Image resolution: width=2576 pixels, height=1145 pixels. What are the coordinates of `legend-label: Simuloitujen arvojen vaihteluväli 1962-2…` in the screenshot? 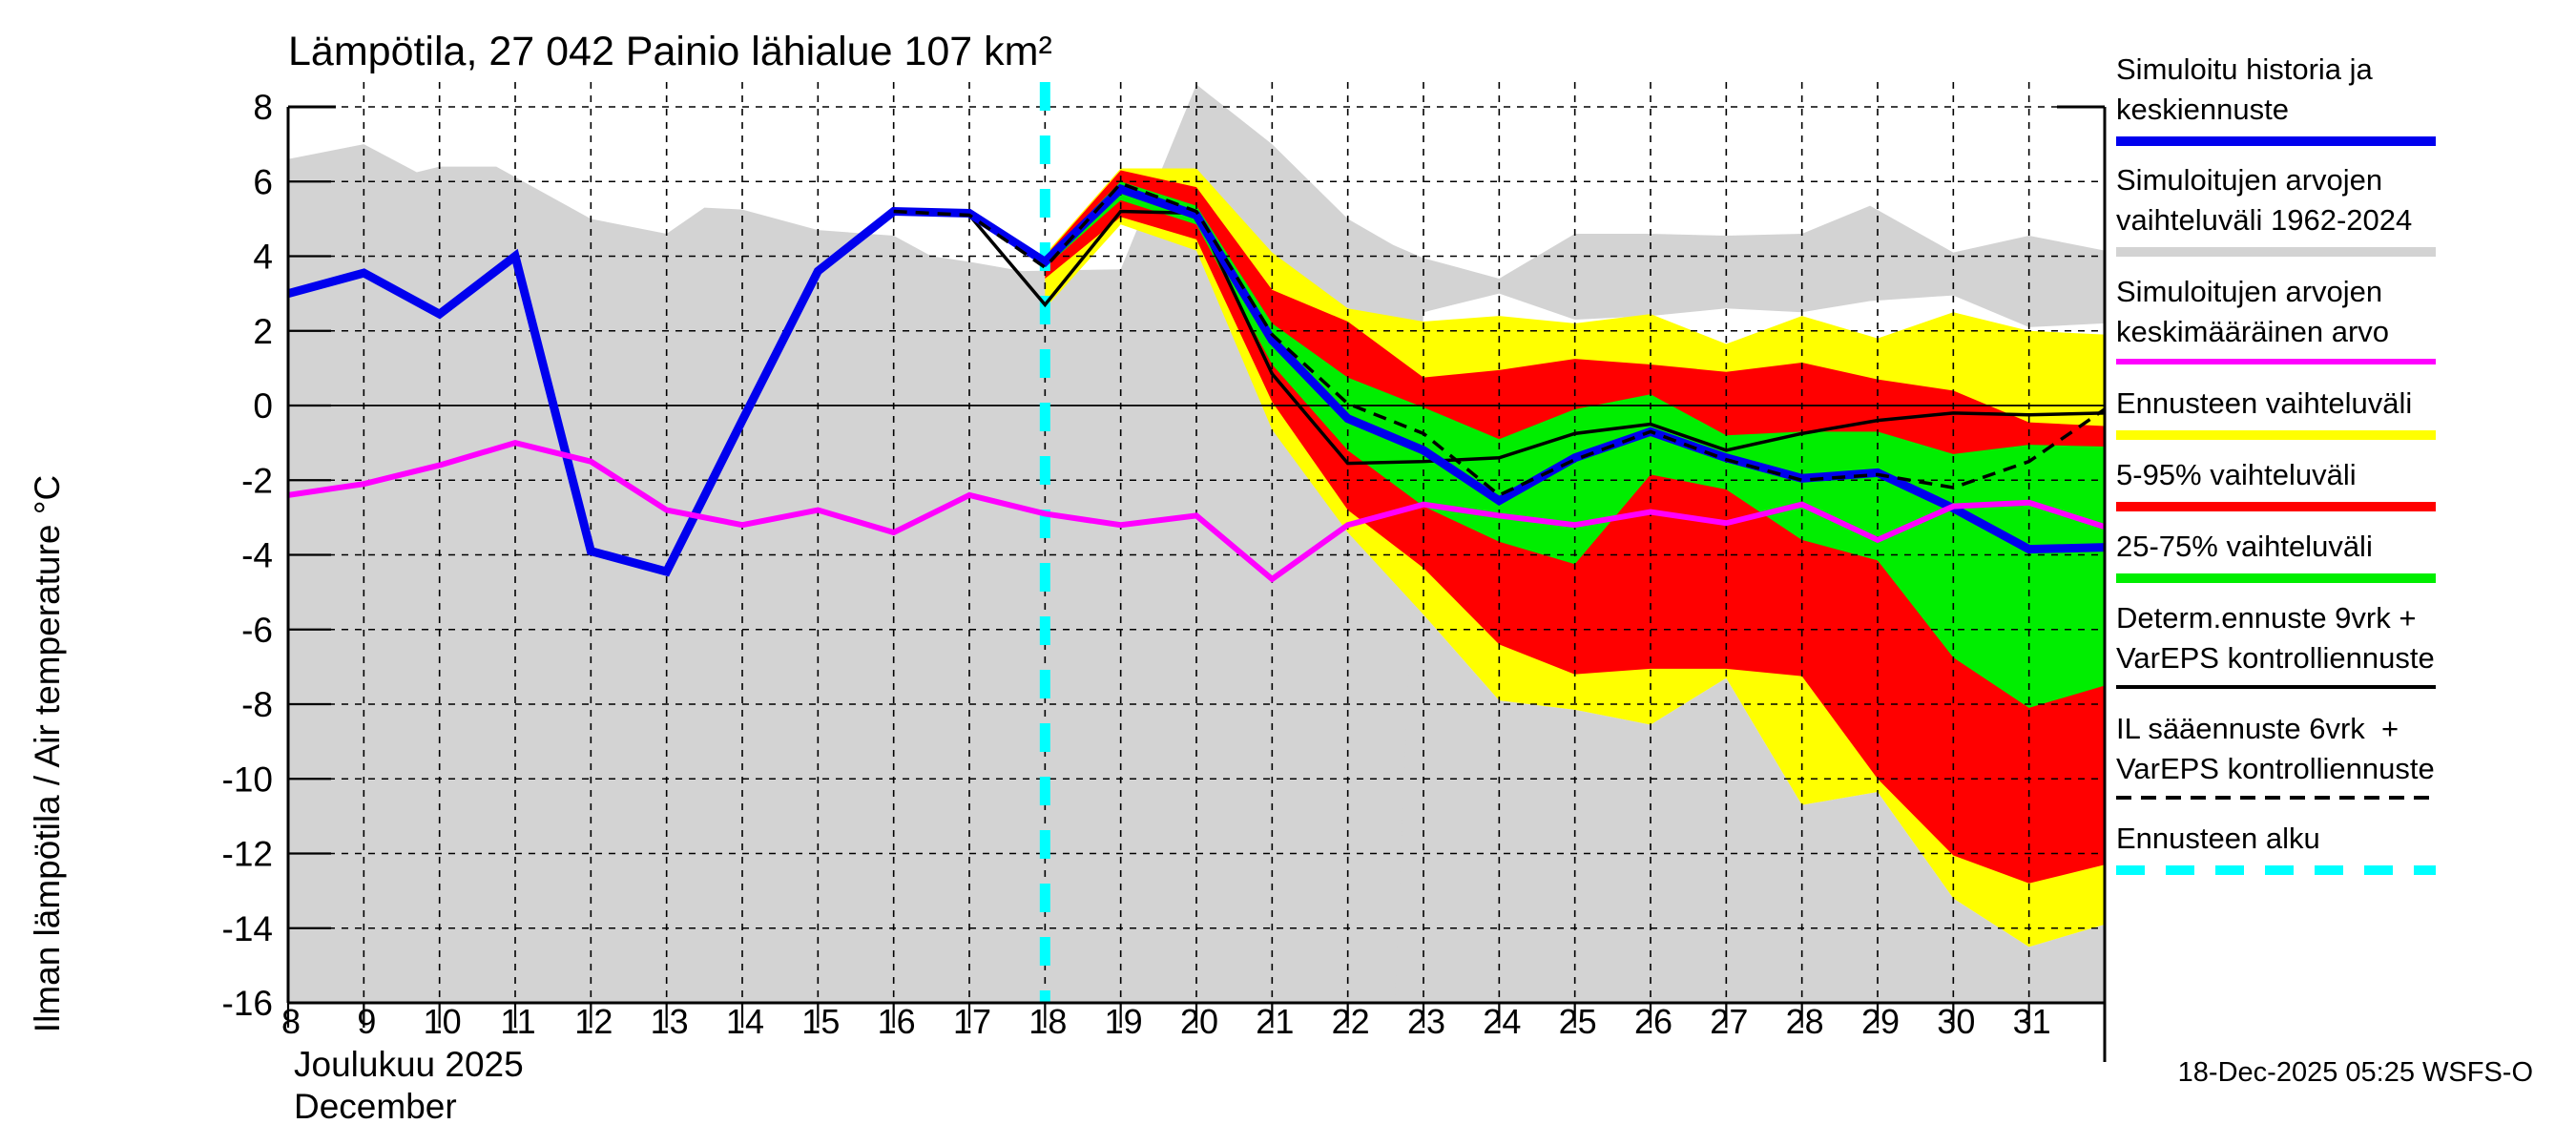 It's located at (2264, 200).